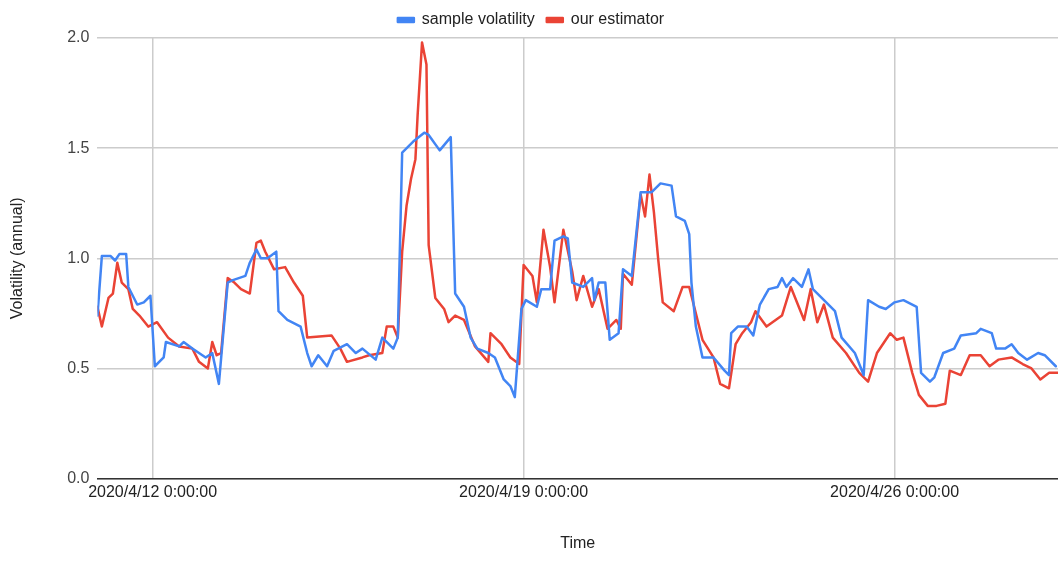 This screenshot has height=561, width=1058. Describe the element at coordinates (895, 491) in the screenshot. I see `x-tick-label: 2020/4/26 0:00:00` at that location.